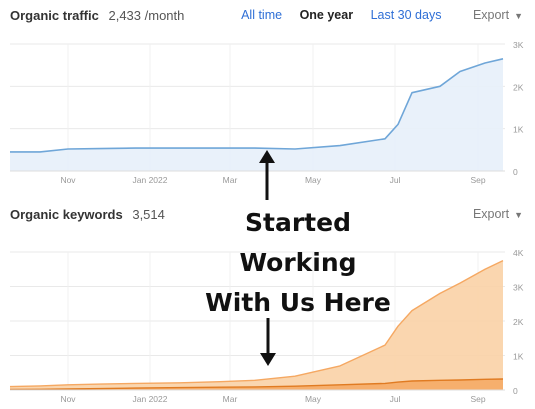  I want to click on traffic-export-button: Export ▼, so click(491, 15).